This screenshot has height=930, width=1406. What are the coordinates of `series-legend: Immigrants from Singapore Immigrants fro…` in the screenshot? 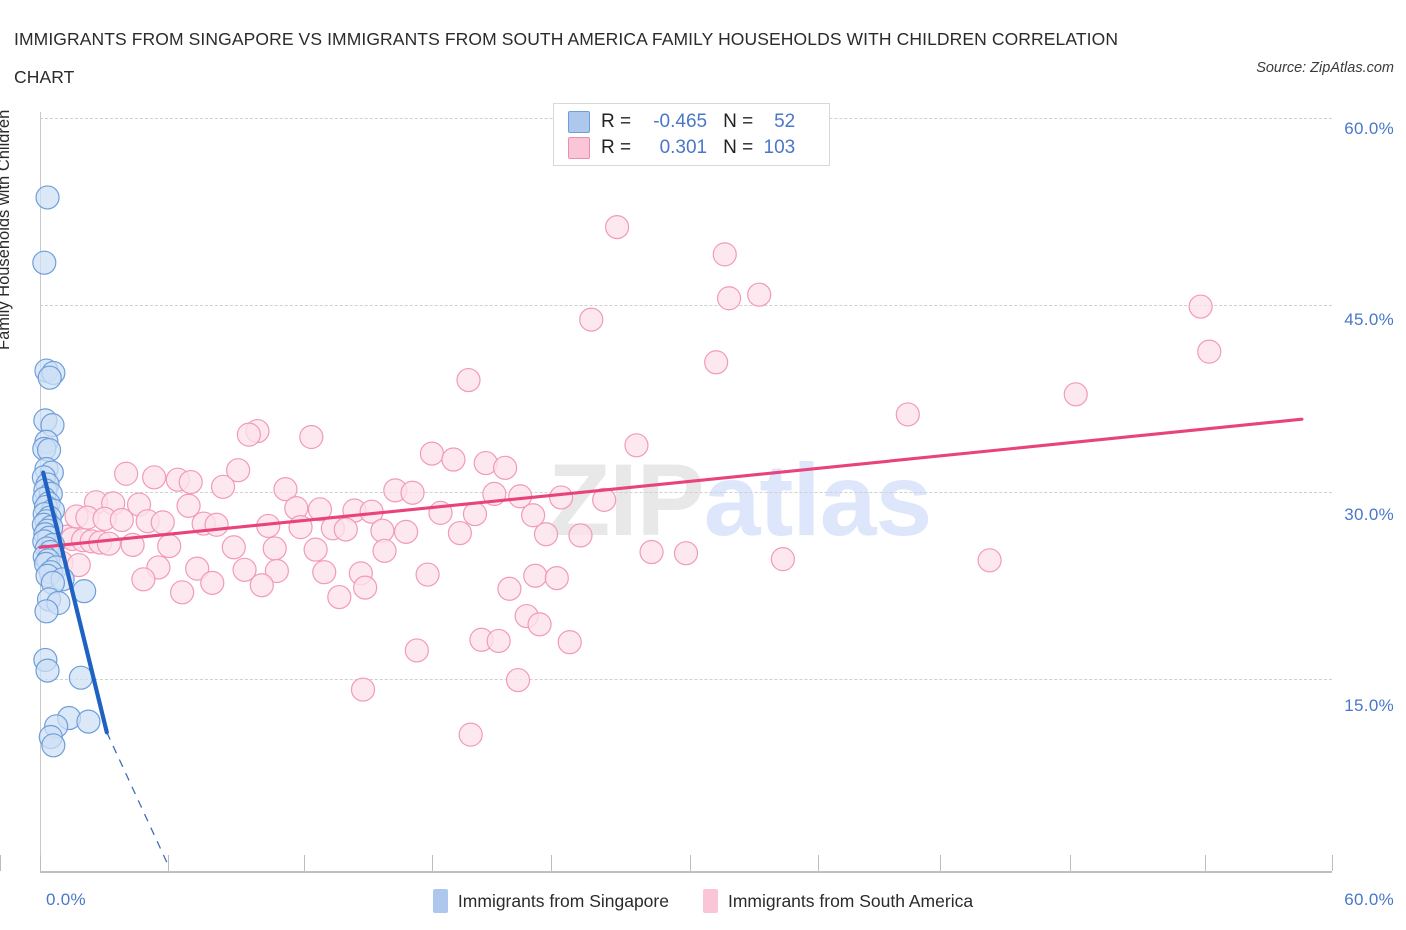 It's located at (703, 901).